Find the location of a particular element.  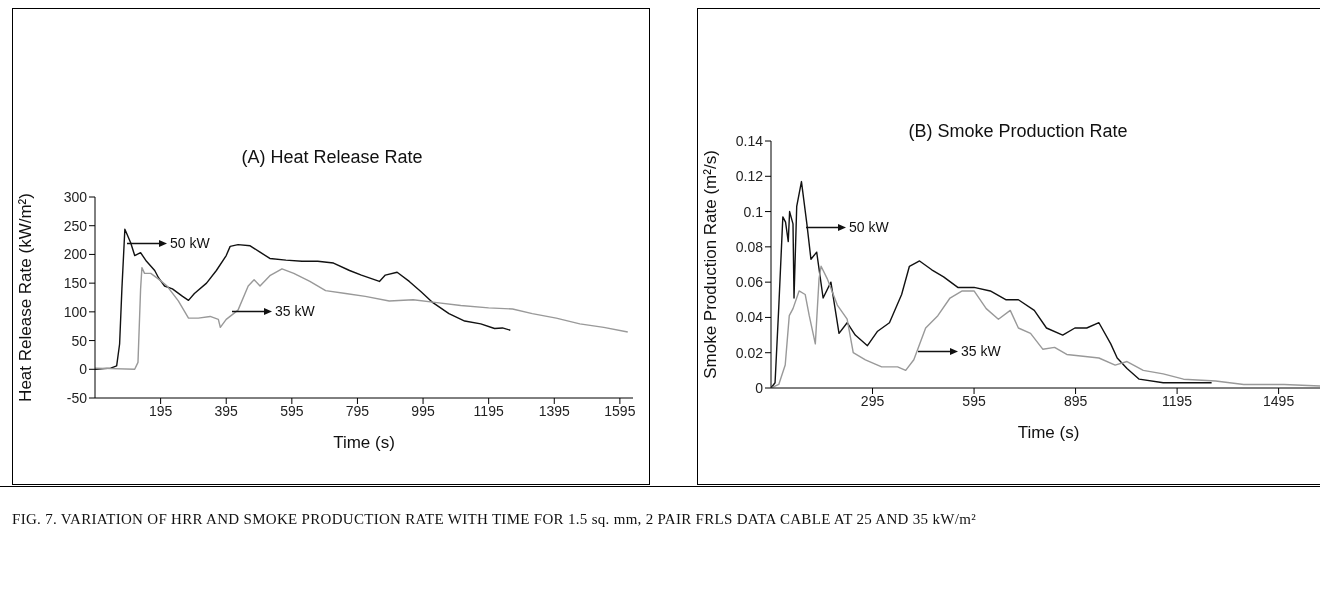

x-tick-label: 995 is located at coordinates (423, 410).